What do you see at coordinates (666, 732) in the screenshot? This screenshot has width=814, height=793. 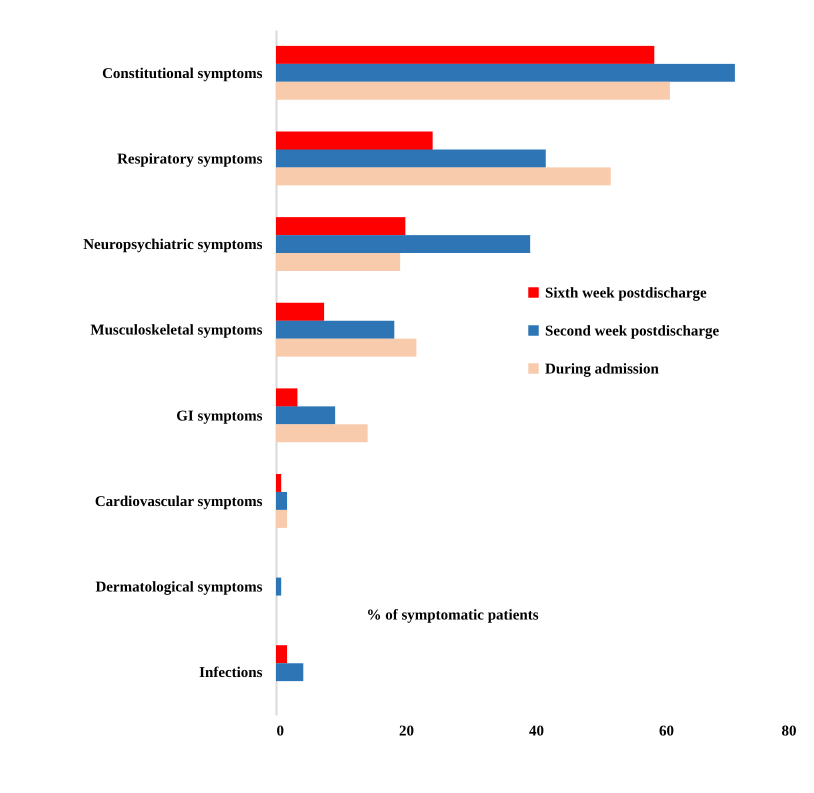 I see `x-tick-label: 60` at bounding box center [666, 732].